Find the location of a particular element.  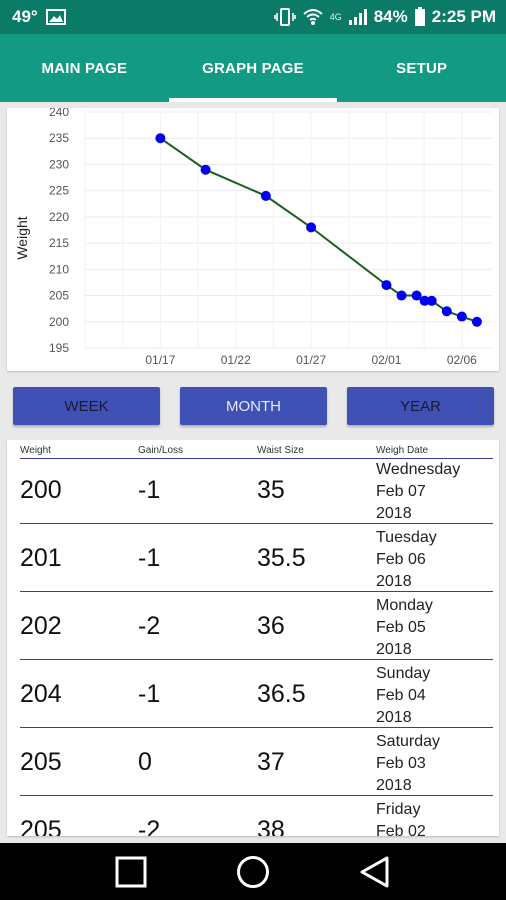

vibrate-icon is located at coordinates (284, 17).